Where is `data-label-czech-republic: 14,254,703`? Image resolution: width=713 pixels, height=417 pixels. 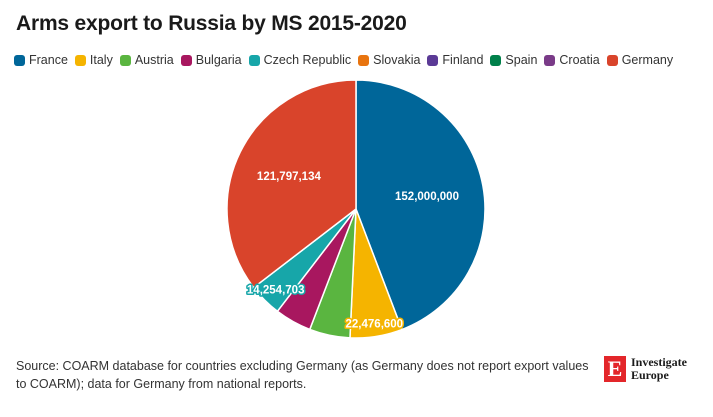
data-label-czech-republic: 14,254,703 is located at coordinates (275, 290).